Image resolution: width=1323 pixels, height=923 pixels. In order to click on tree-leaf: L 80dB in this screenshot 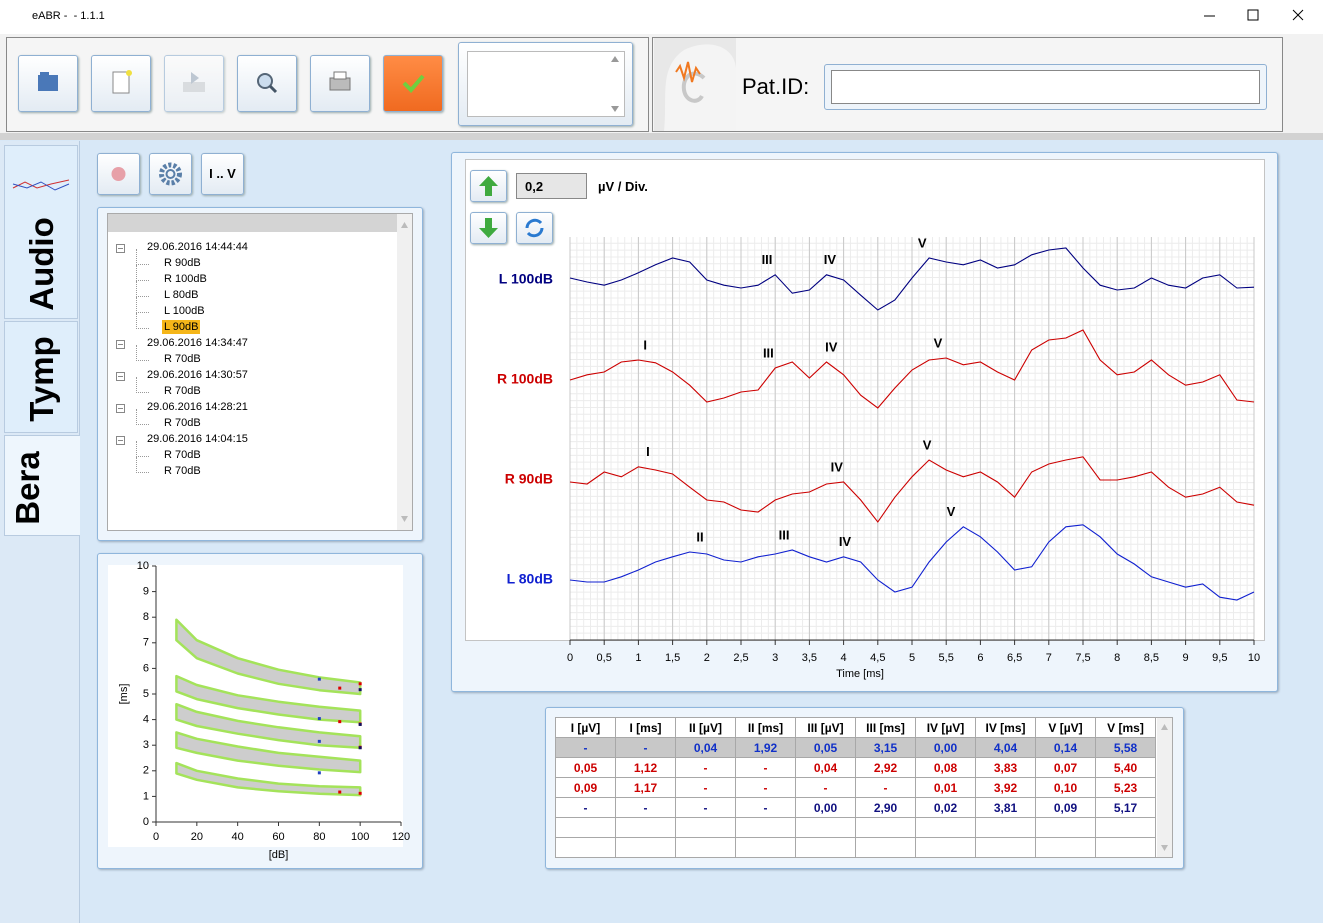, I will do `click(181, 295)`.